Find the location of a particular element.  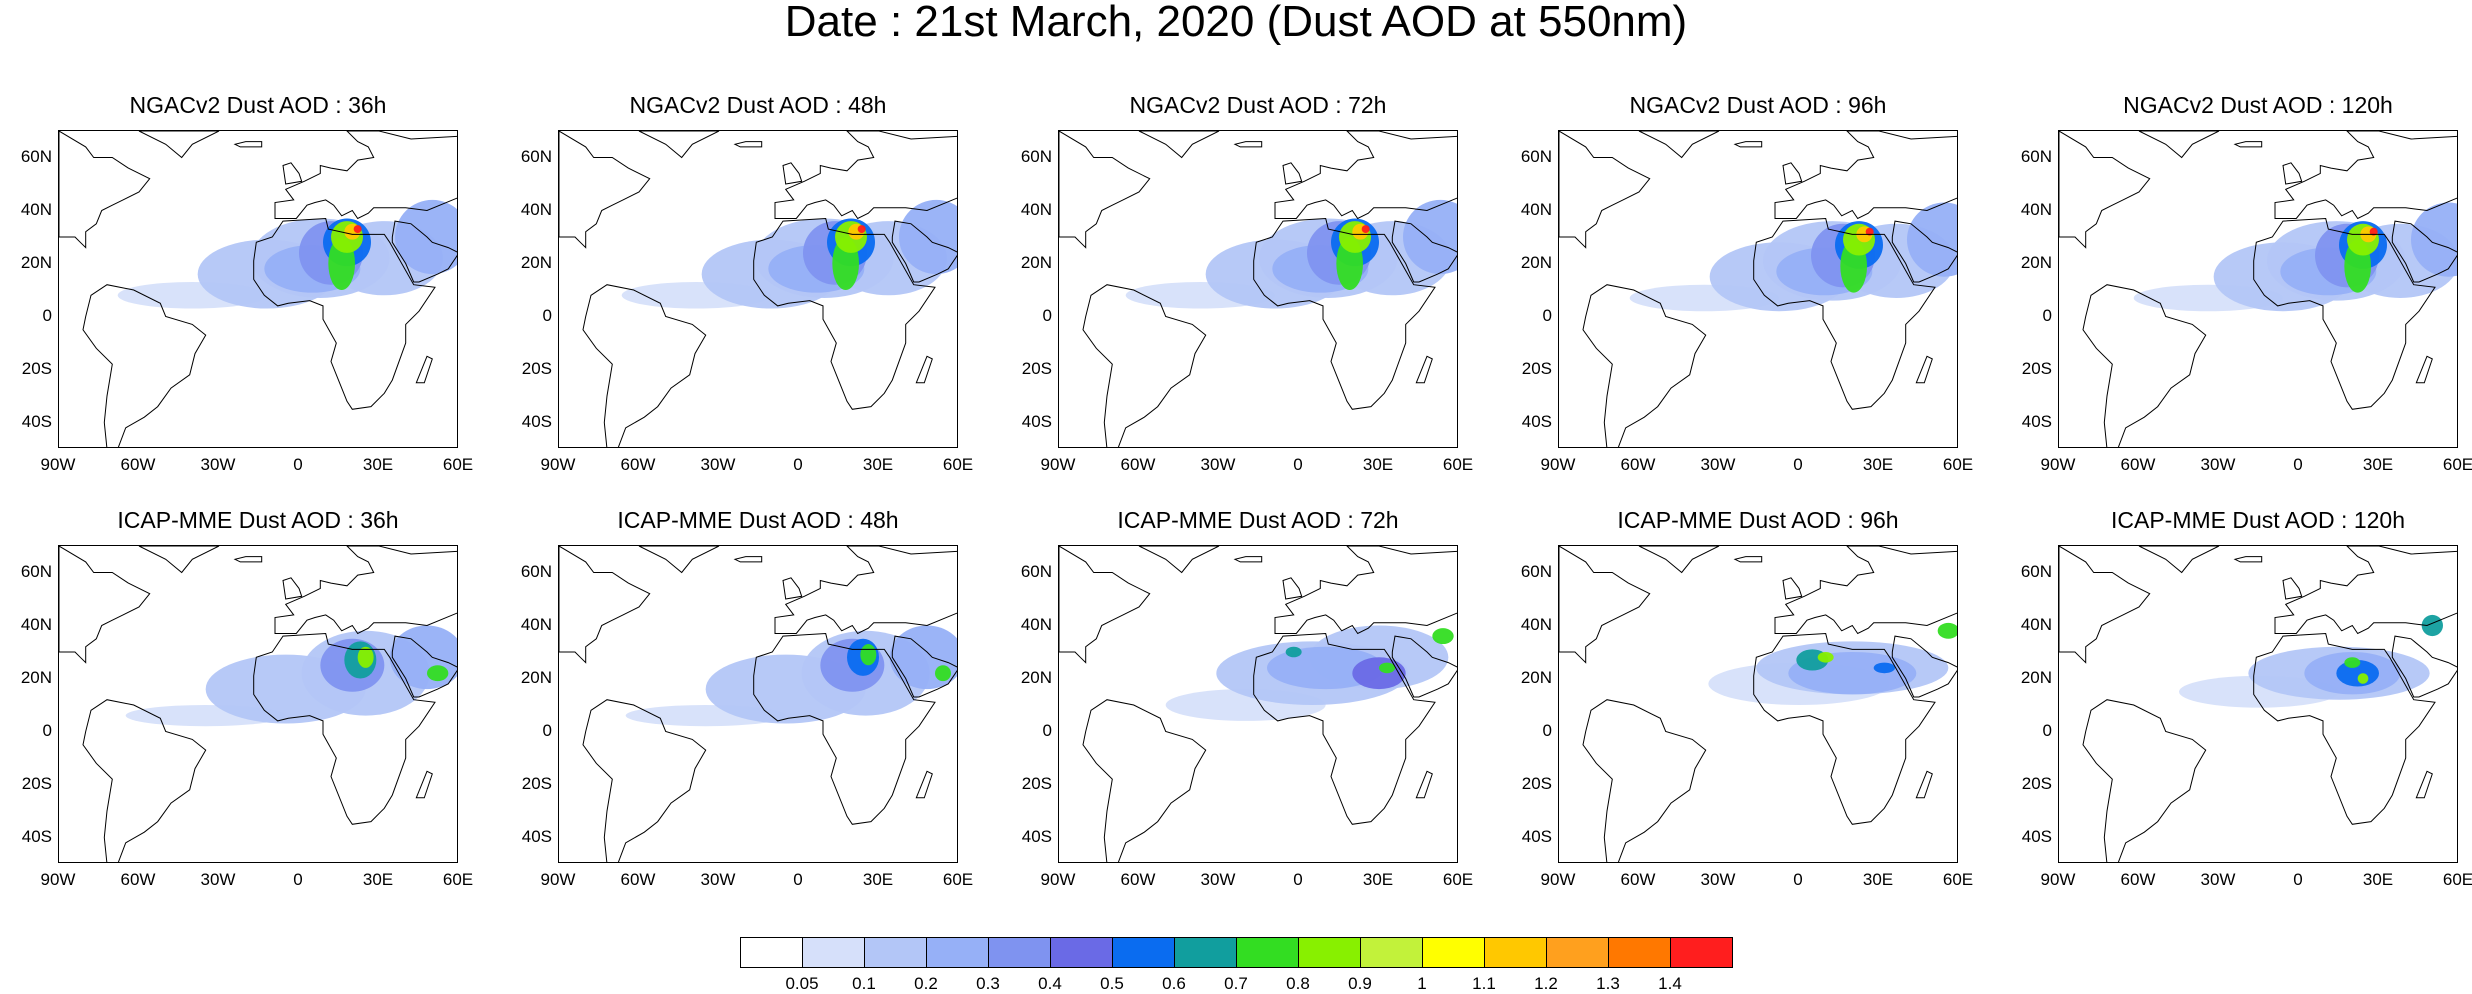

colorbar-label: 0.05 is located at coordinates (802, 983).